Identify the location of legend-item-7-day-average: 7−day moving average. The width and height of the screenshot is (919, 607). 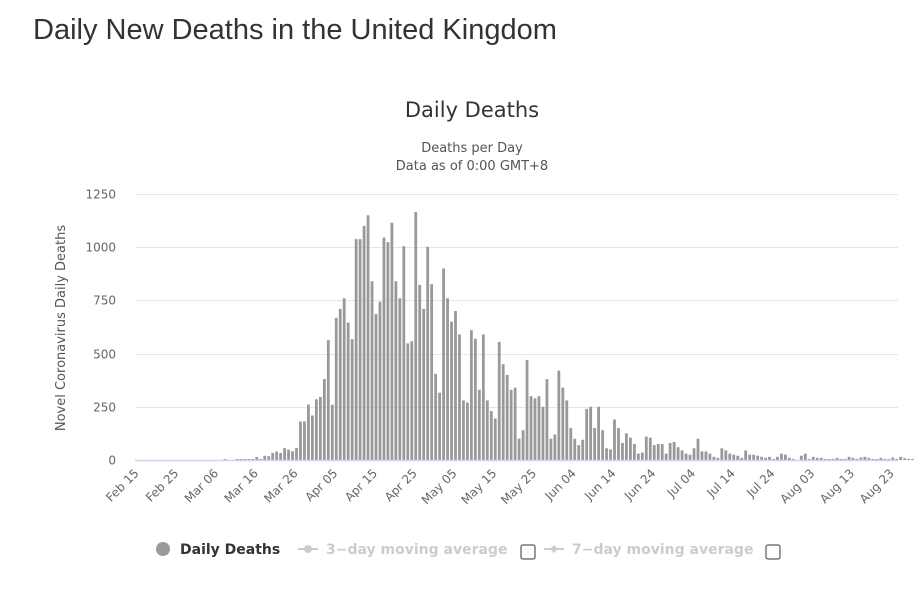
(648, 550).